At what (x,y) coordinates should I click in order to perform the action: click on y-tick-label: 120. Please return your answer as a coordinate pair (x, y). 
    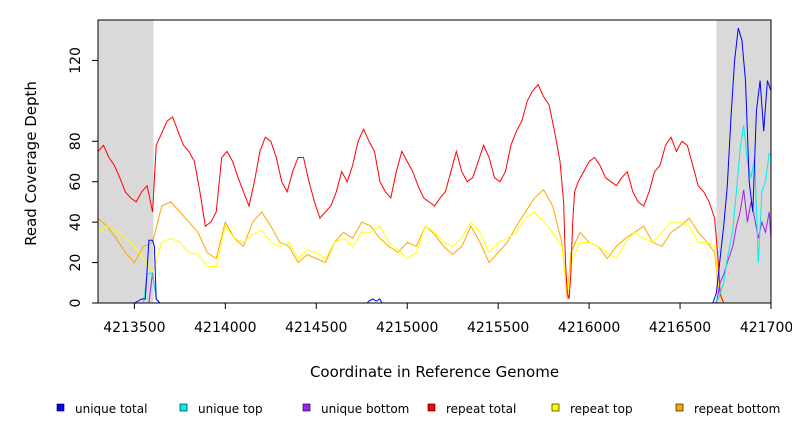
    Looking at the image, I should click on (76, 60).